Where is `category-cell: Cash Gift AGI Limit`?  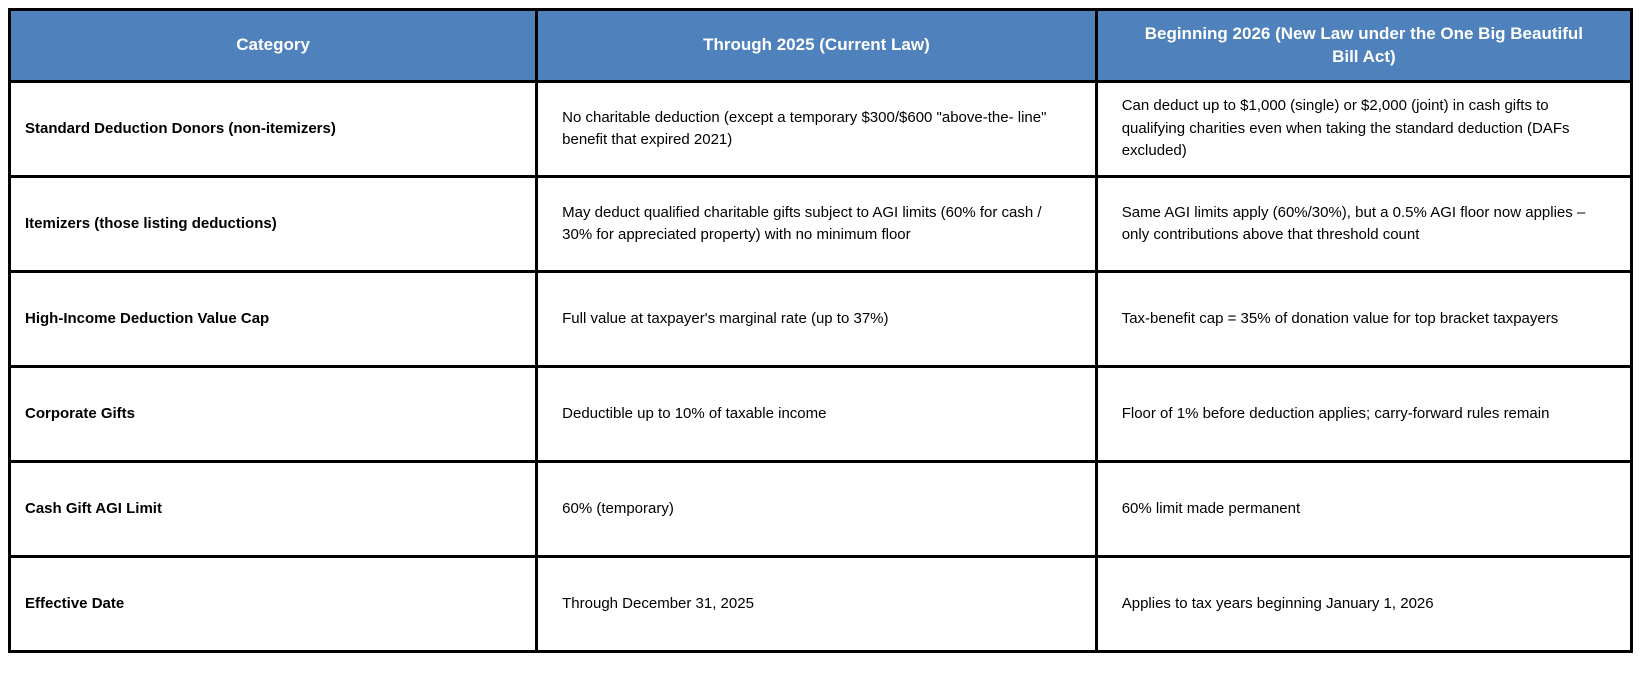
category-cell: Cash Gift AGI Limit is located at coordinates (273, 509).